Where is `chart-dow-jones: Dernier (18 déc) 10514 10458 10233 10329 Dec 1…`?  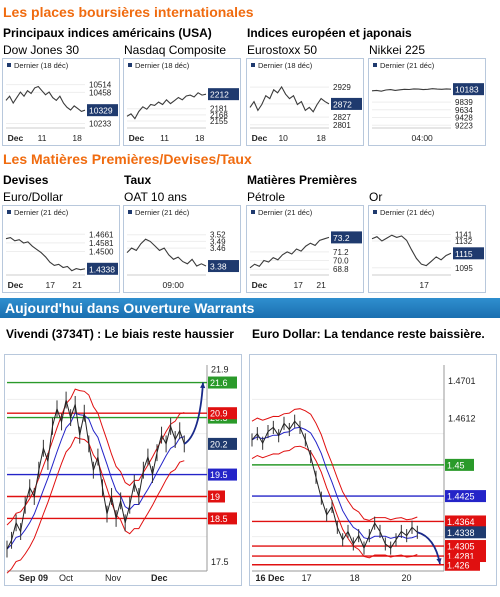
chart-dow-jones: Dernier (18 déc) 10514 10458 10233 10329 Dec 1… is located at coordinates (61, 102).